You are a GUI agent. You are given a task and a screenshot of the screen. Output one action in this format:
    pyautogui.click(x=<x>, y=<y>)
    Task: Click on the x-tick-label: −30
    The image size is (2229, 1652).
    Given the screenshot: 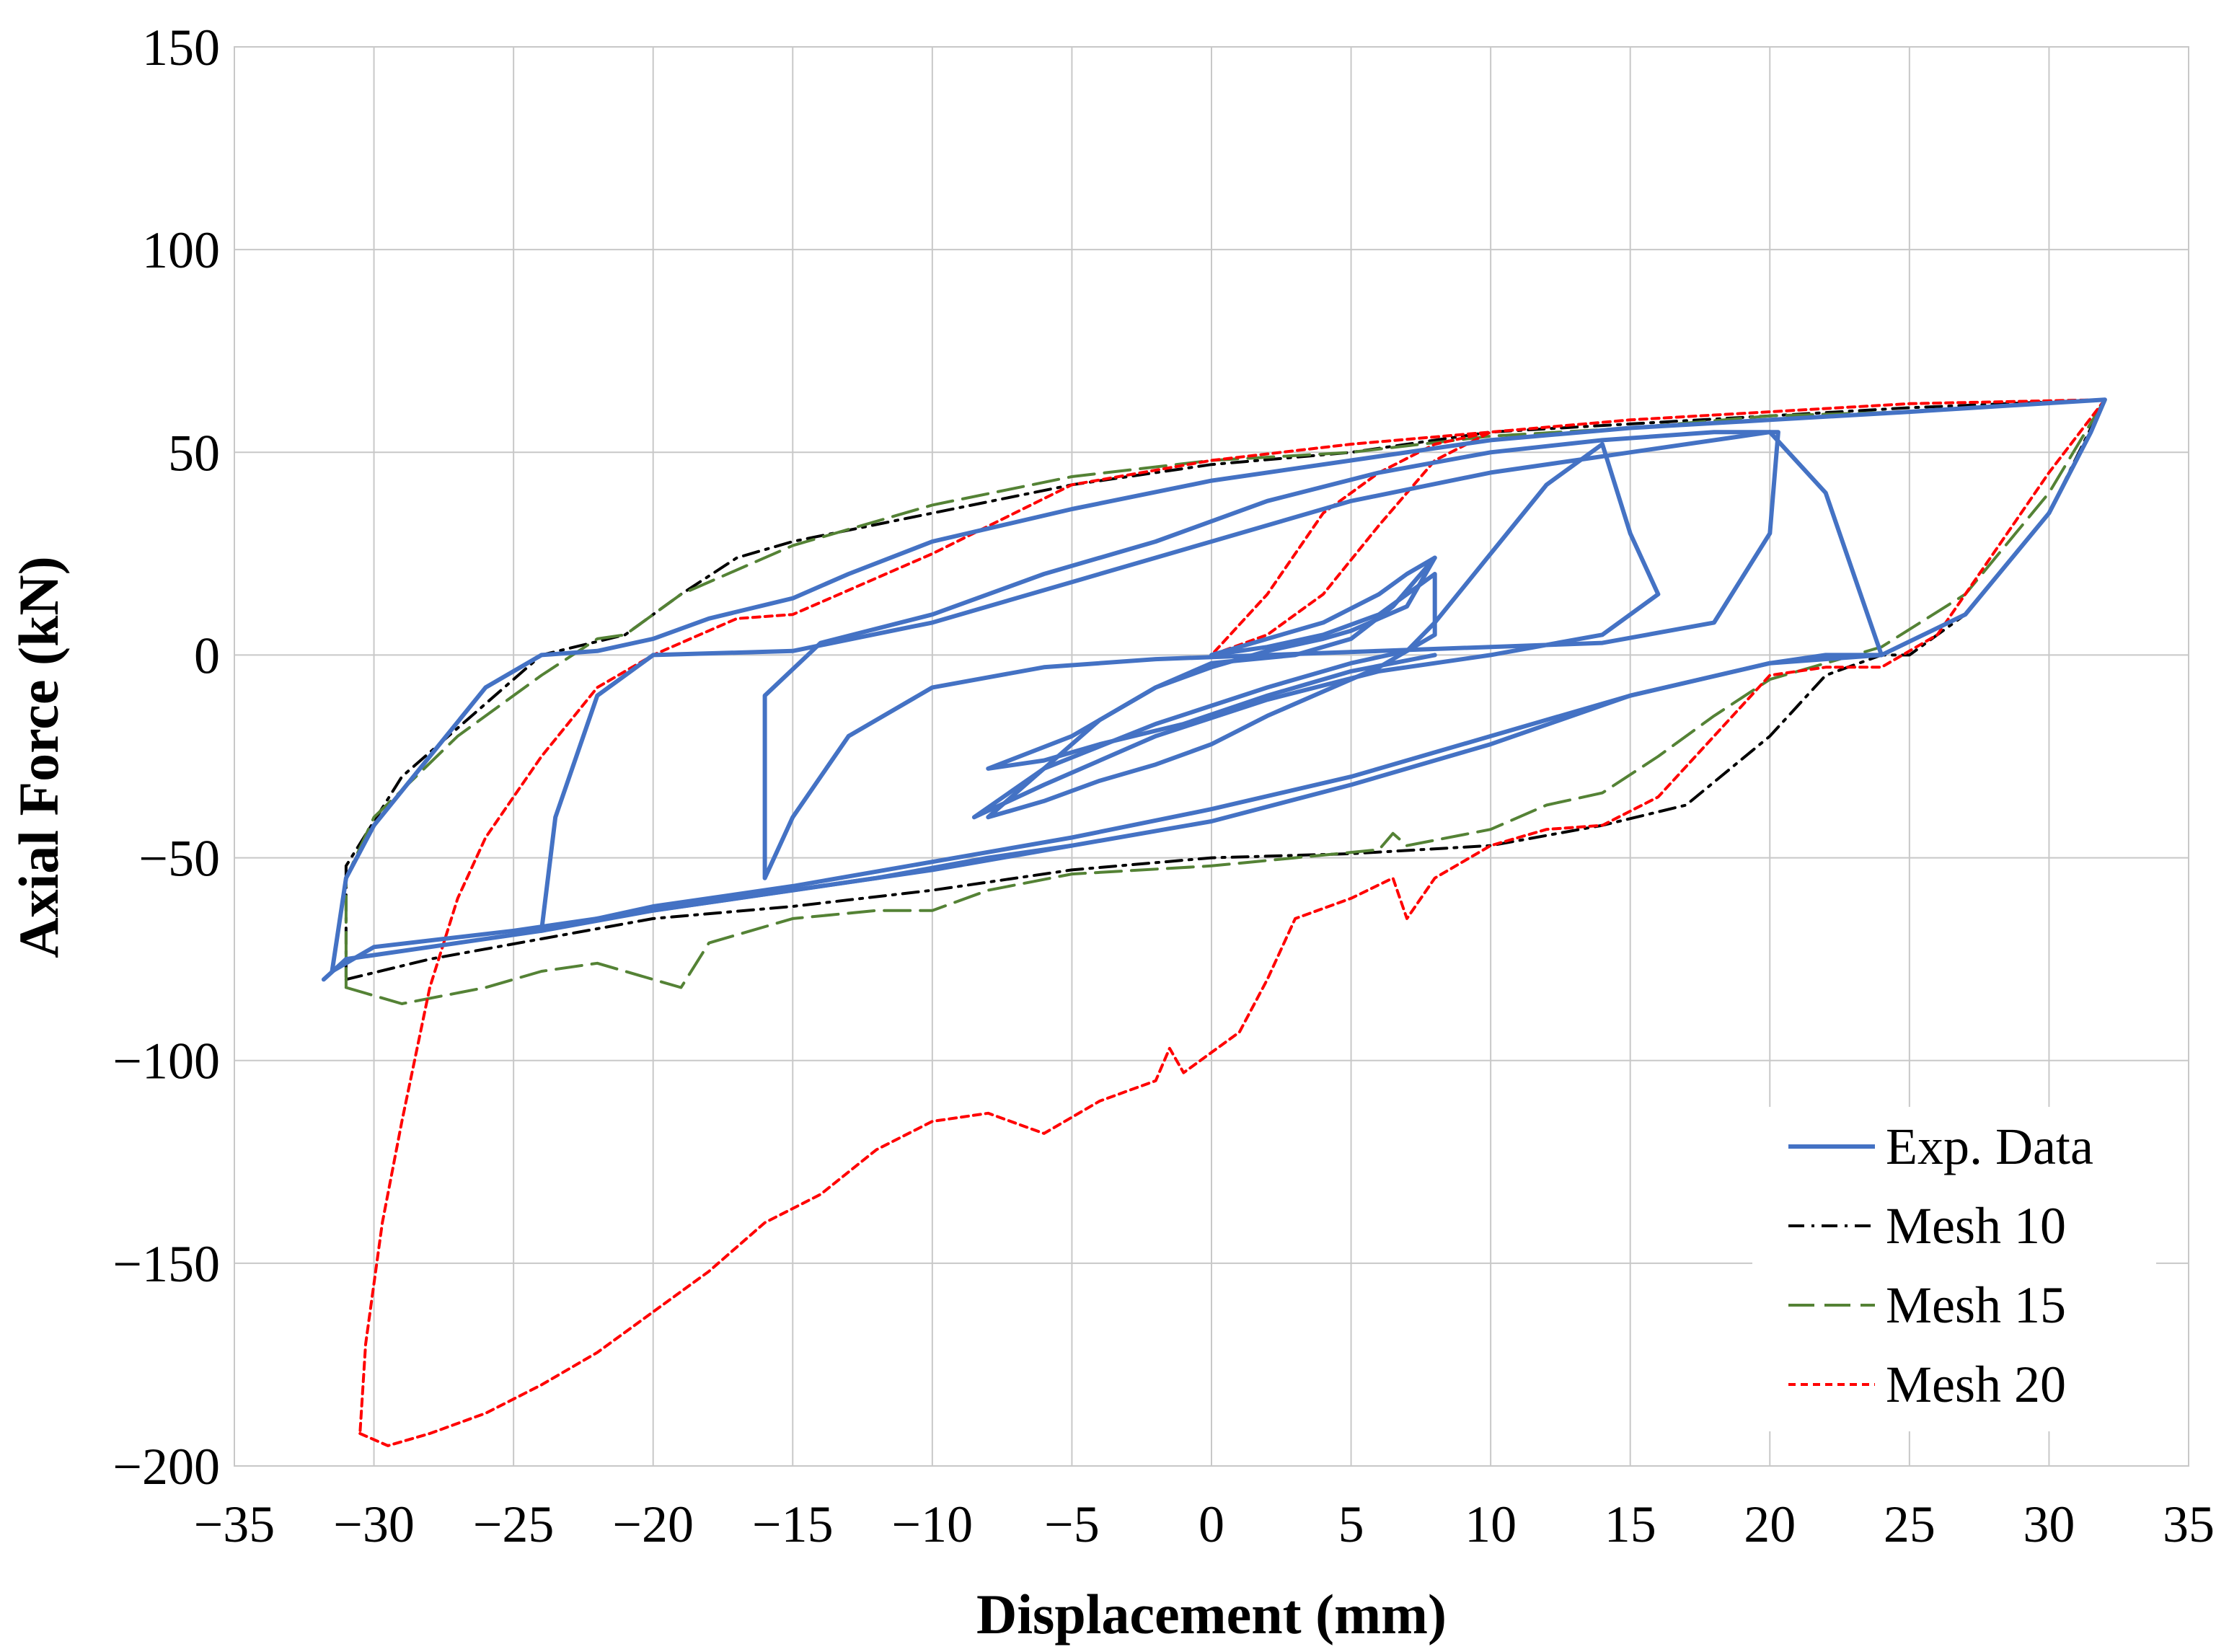 What is the action you would take?
    pyautogui.click(x=374, y=1524)
    